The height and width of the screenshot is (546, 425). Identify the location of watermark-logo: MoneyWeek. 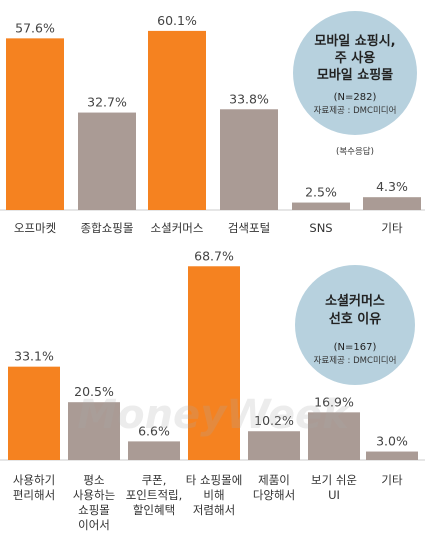
(214, 415).